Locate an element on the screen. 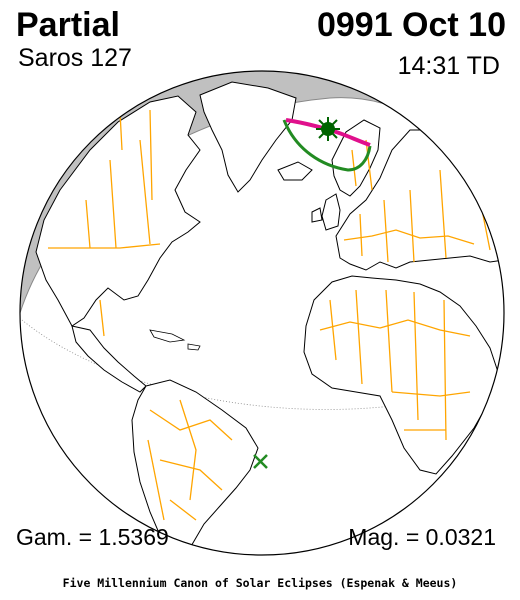  greatest-eclipse-marker is located at coordinates (328, 129).